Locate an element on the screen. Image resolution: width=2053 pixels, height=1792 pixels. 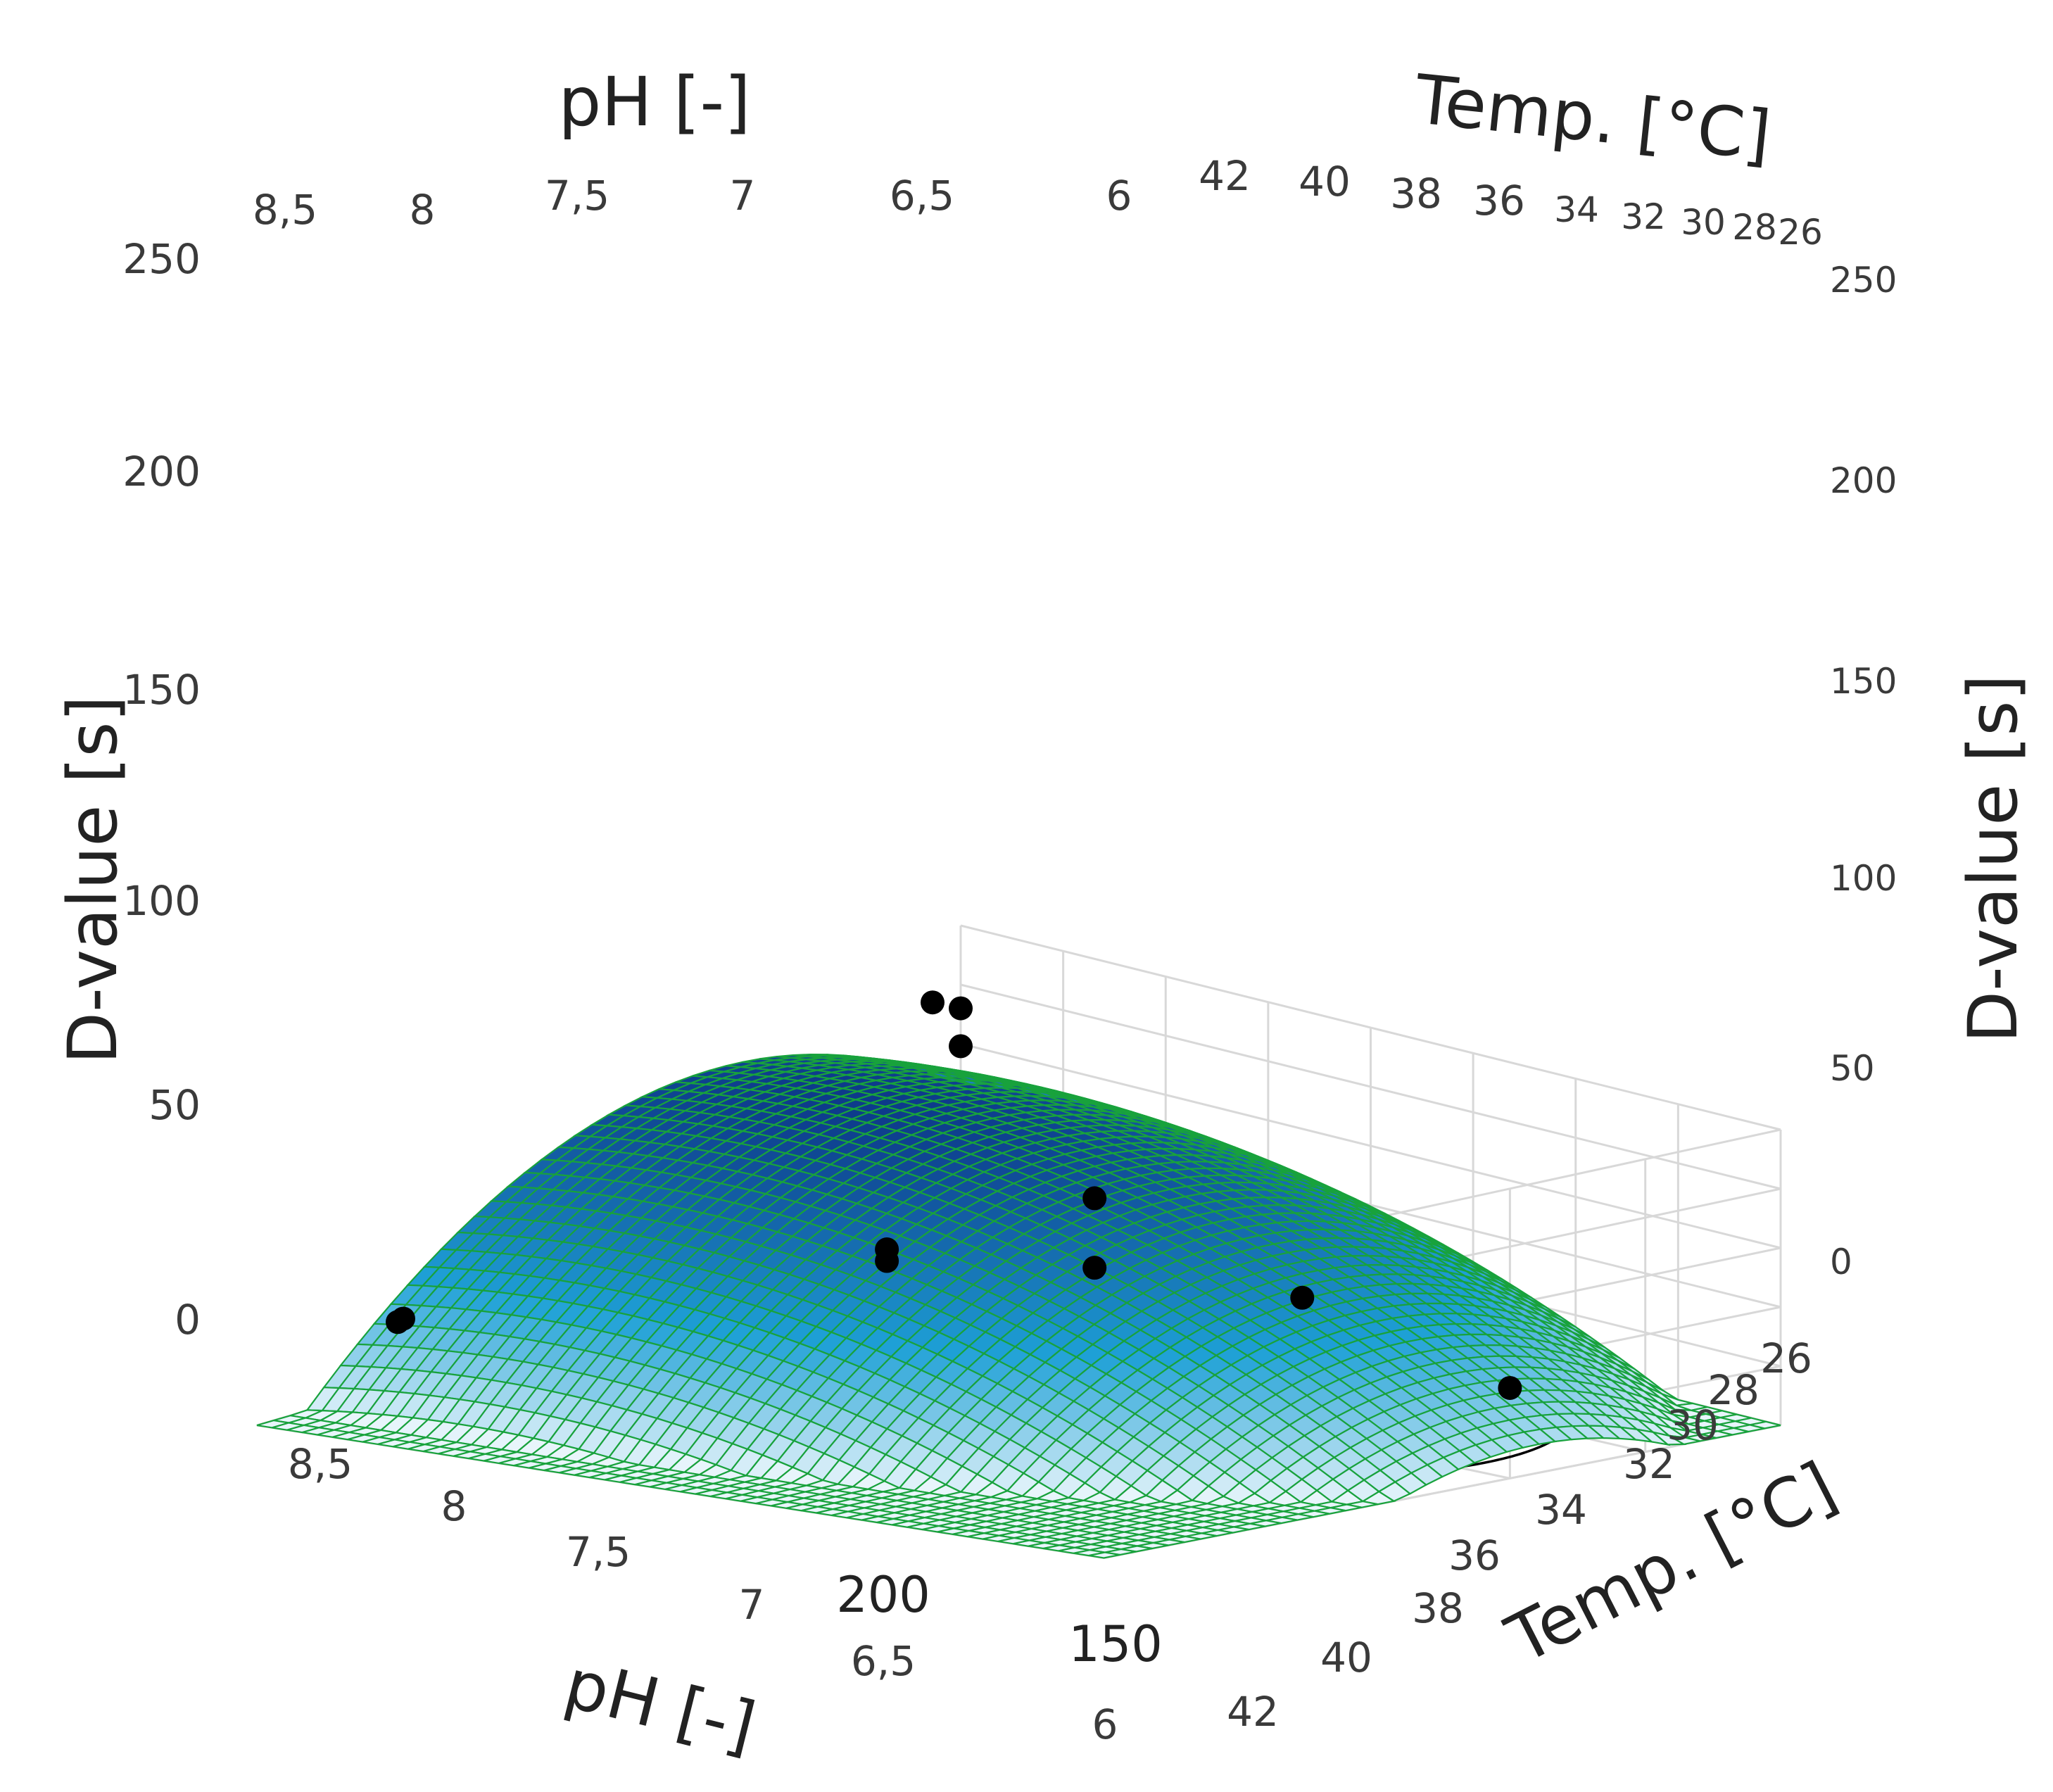
temp-tick-top: 32 is located at coordinates (1643, 216).